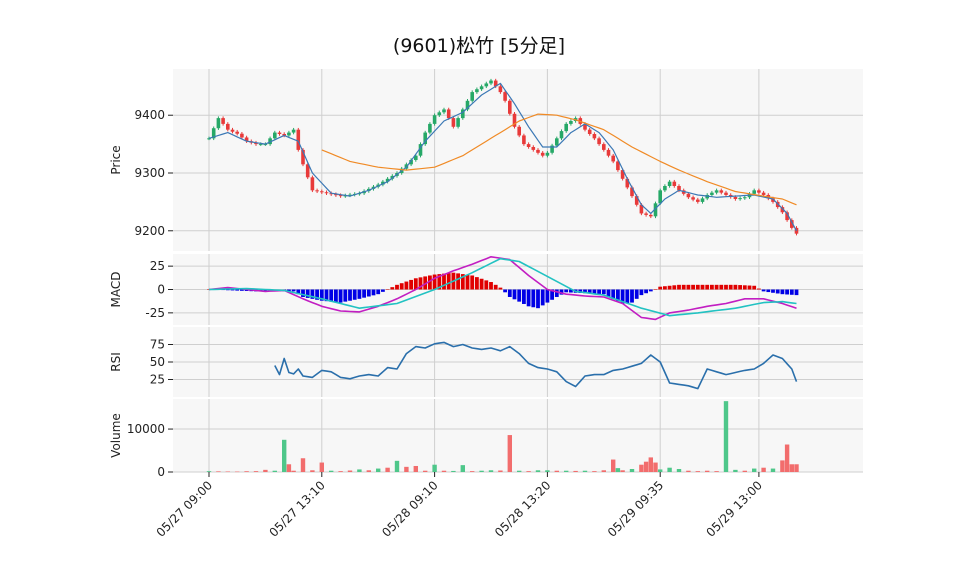 This screenshot has height=575, width=958. Describe the element at coordinates (116, 435) in the screenshot. I see `y-axis-label: Volume` at that location.